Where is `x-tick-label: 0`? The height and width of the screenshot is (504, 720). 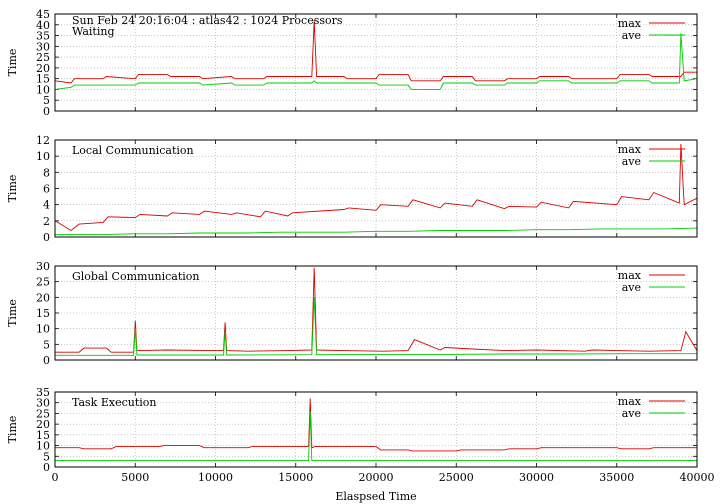 x-tick-label: 0 is located at coordinates (55, 477).